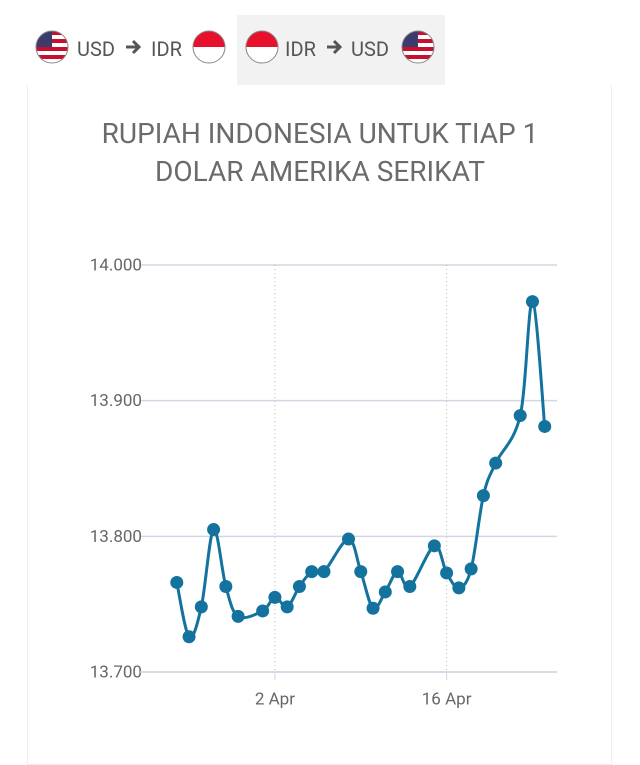 The height and width of the screenshot is (765, 640). I want to click on y-tick-label: 13.900, so click(116, 401).